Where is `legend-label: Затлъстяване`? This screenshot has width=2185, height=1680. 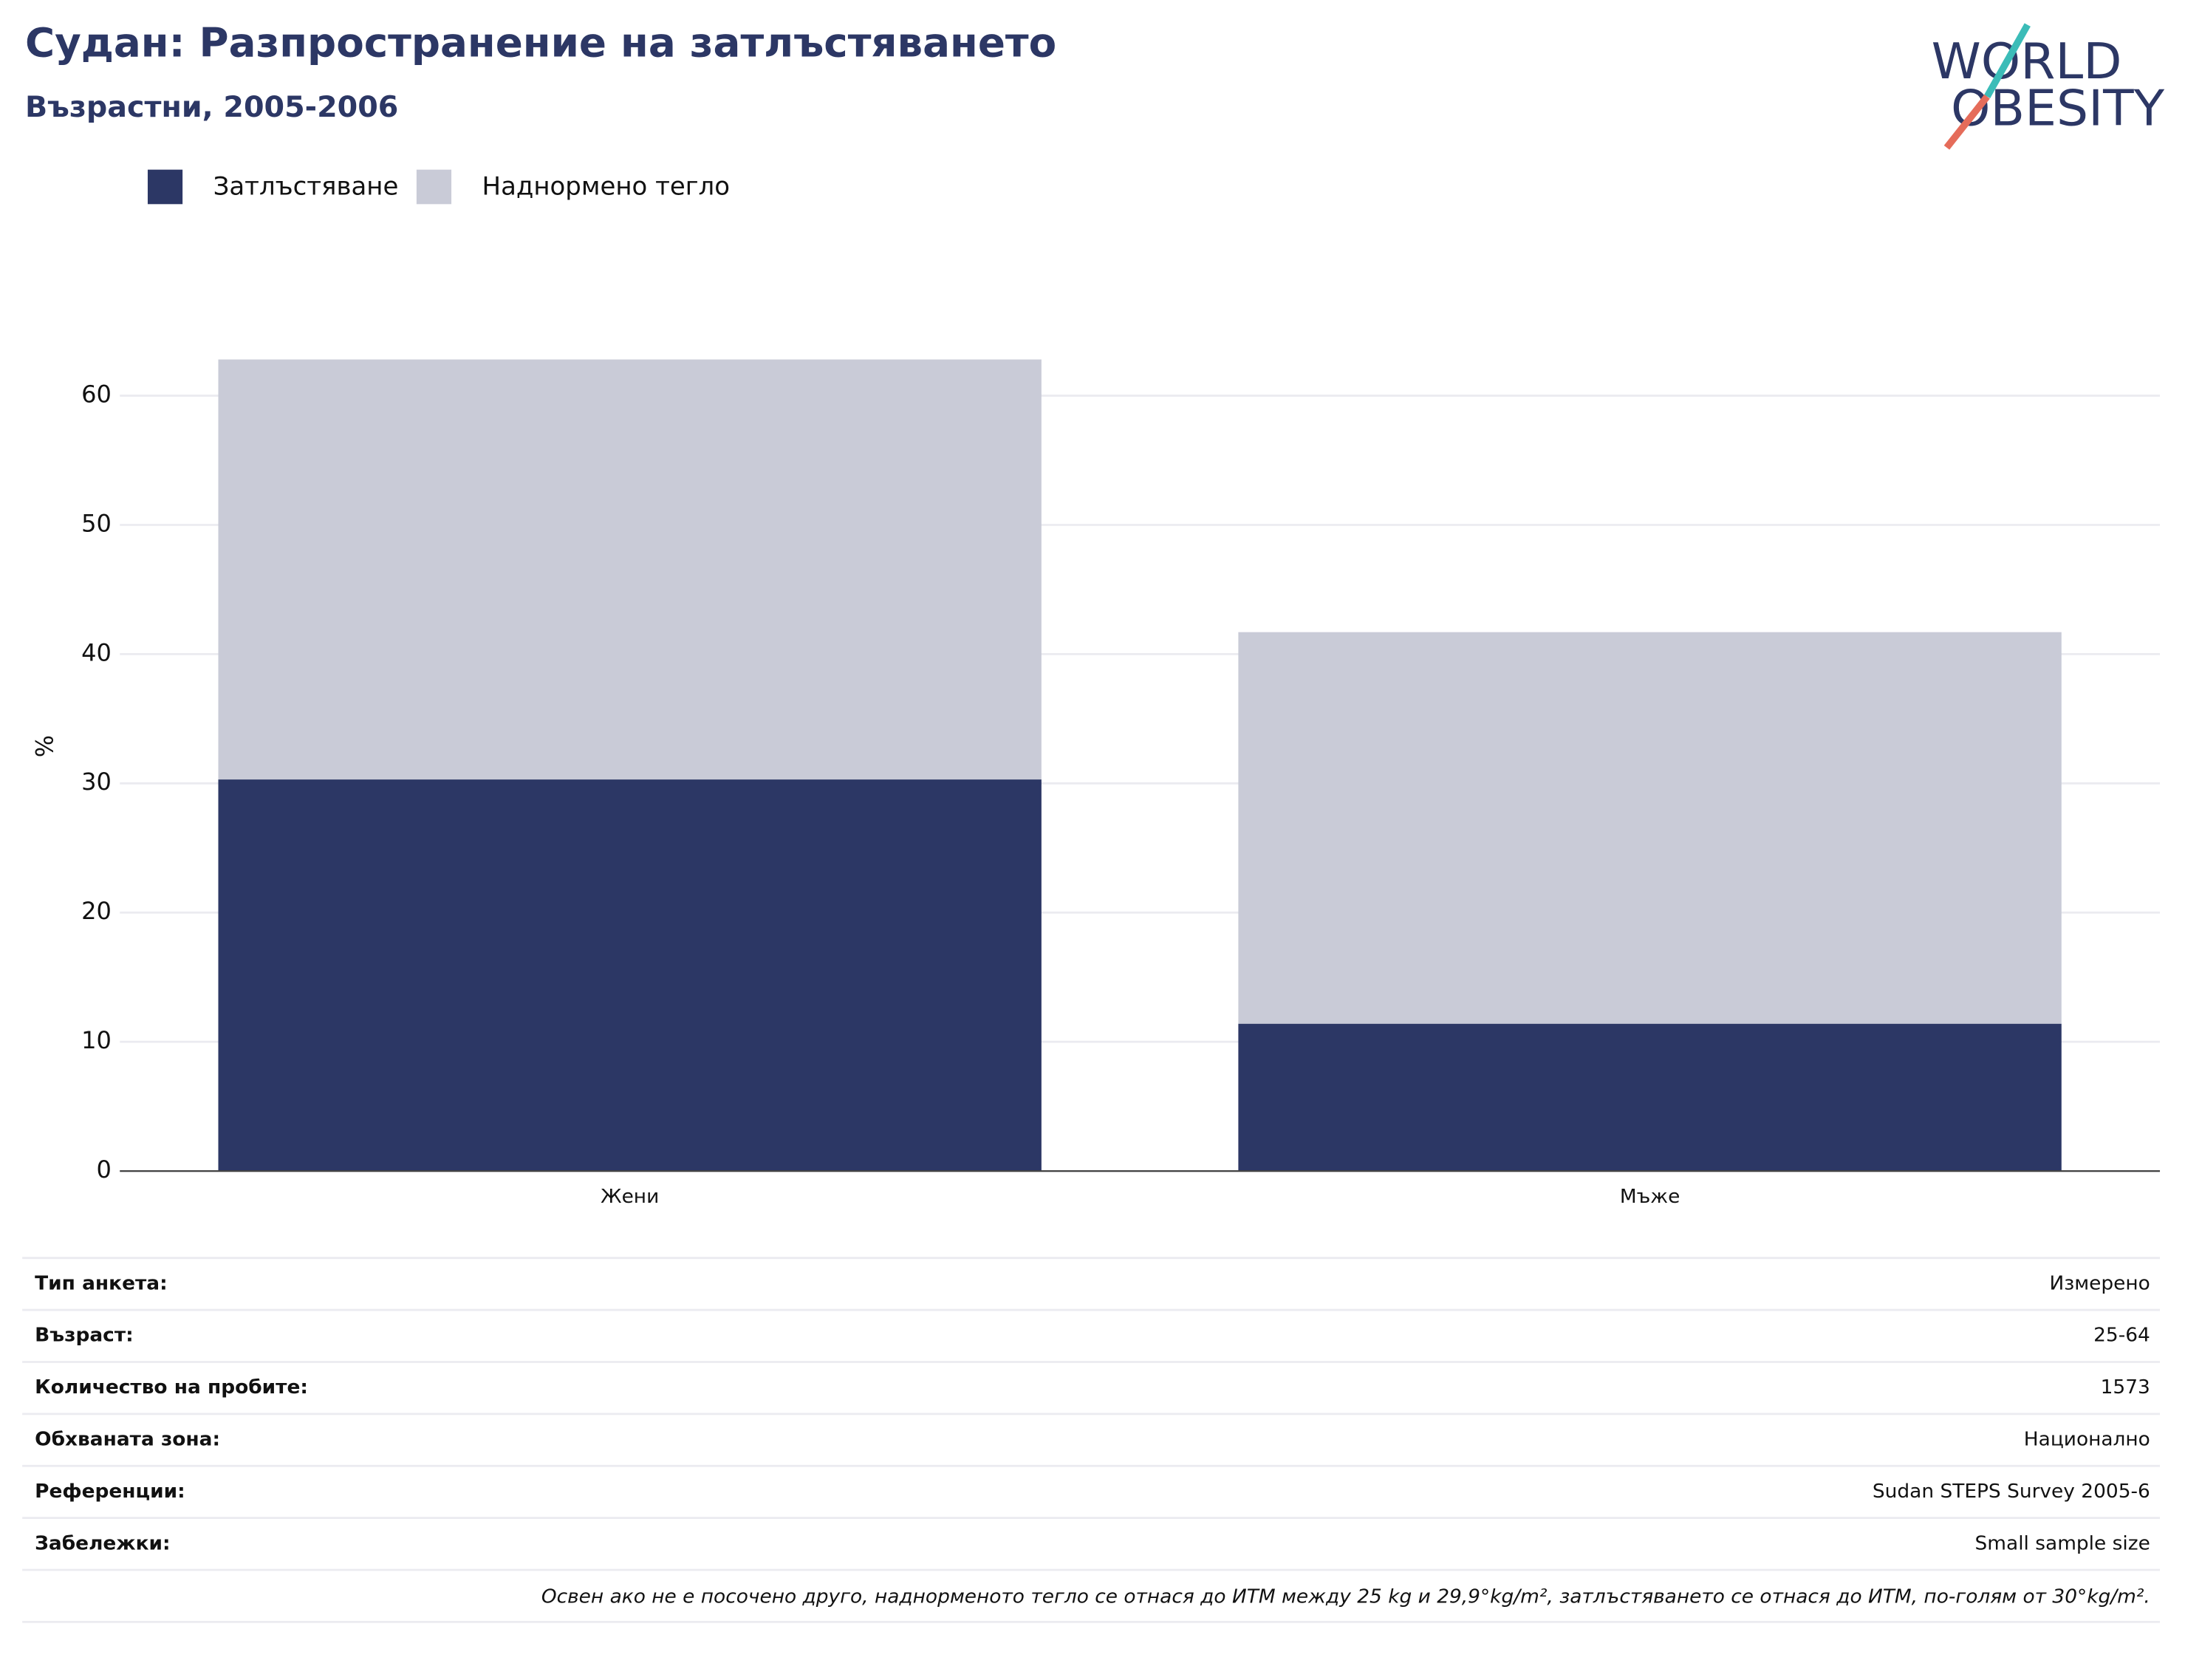 legend-label: Затлъстяване is located at coordinates (306, 186).